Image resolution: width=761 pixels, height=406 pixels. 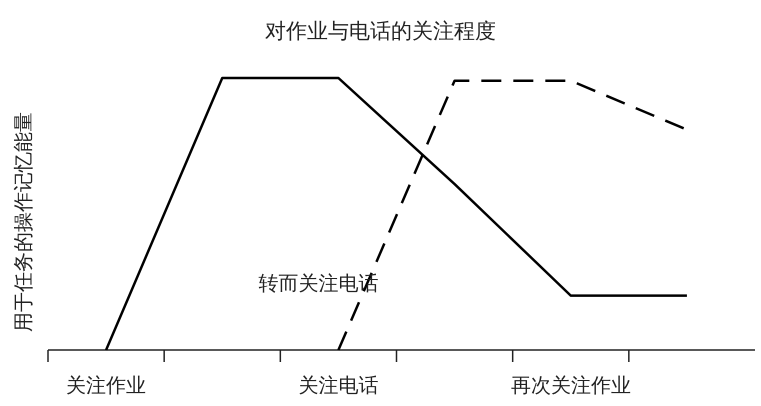 I want to click on x-tick-label: 关注作业, so click(x=106, y=385).